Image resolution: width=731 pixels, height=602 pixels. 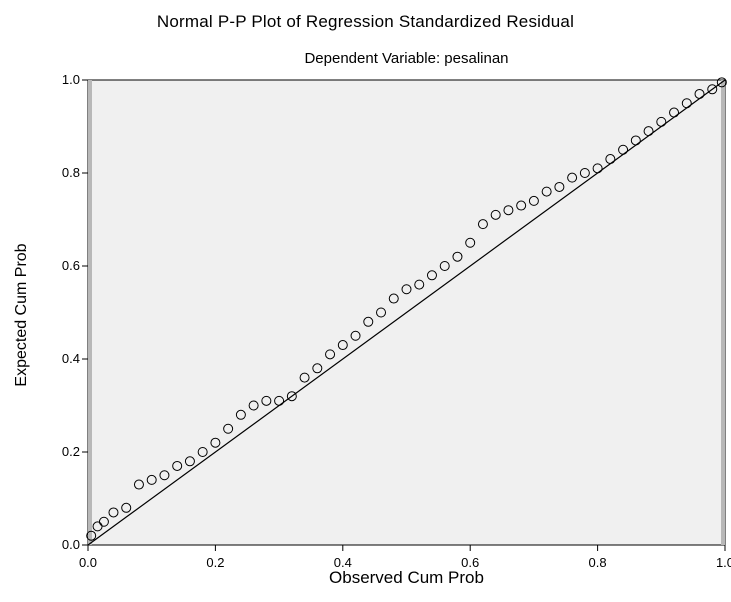 What do you see at coordinates (406, 58) in the screenshot?
I see `chart-subtitle: Dependent Variable: pesalinan` at bounding box center [406, 58].